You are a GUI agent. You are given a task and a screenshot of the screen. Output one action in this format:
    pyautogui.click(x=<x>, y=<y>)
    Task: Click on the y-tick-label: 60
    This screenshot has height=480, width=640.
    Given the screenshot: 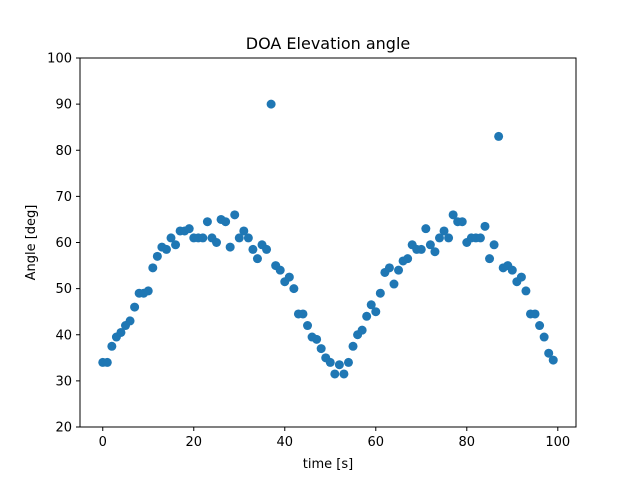 What is the action you would take?
    pyautogui.click(x=63, y=243)
    